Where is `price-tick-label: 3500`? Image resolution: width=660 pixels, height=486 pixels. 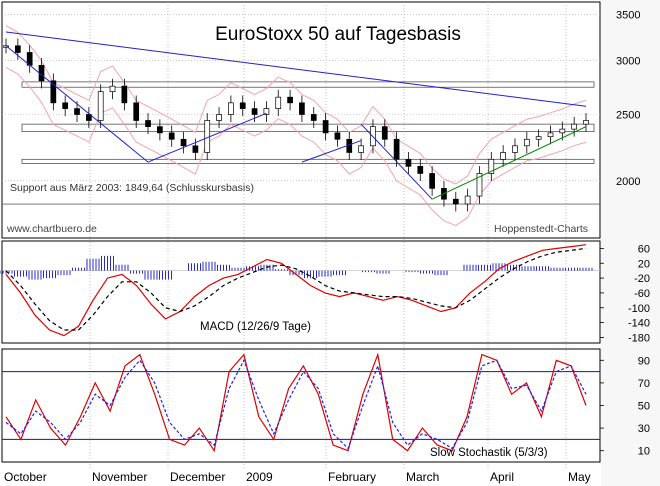
price-tick-label: 3500 is located at coordinates (628, 15).